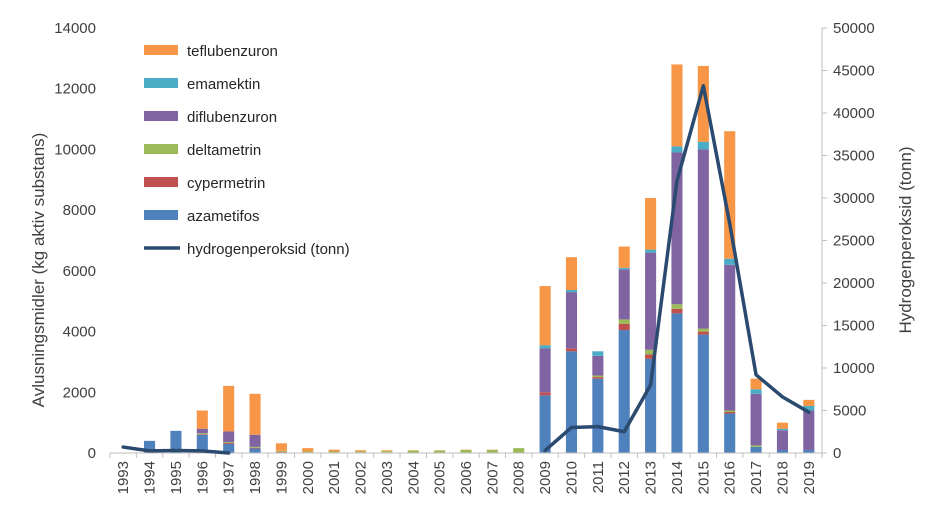 The image size is (933, 528). Describe the element at coordinates (571, 273) in the screenshot. I see `bar-teflubenzuron-2010` at that location.